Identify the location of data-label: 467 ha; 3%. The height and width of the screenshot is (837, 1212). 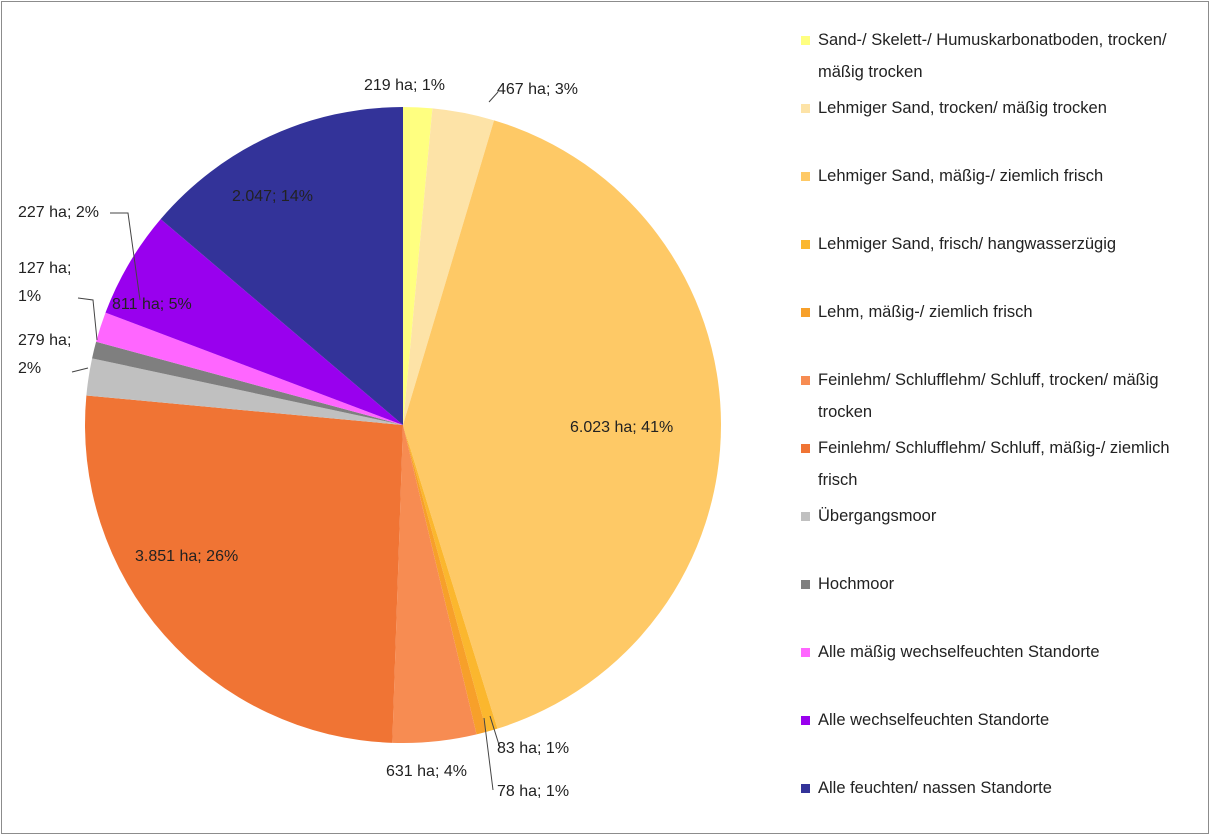
(537, 89).